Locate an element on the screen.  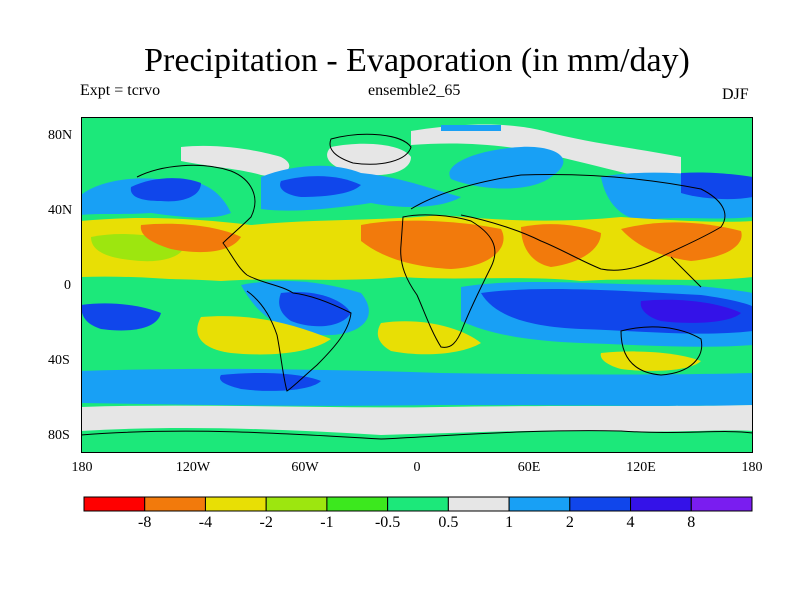
experiment-label: Expt = tcrvo is located at coordinates (120, 90).